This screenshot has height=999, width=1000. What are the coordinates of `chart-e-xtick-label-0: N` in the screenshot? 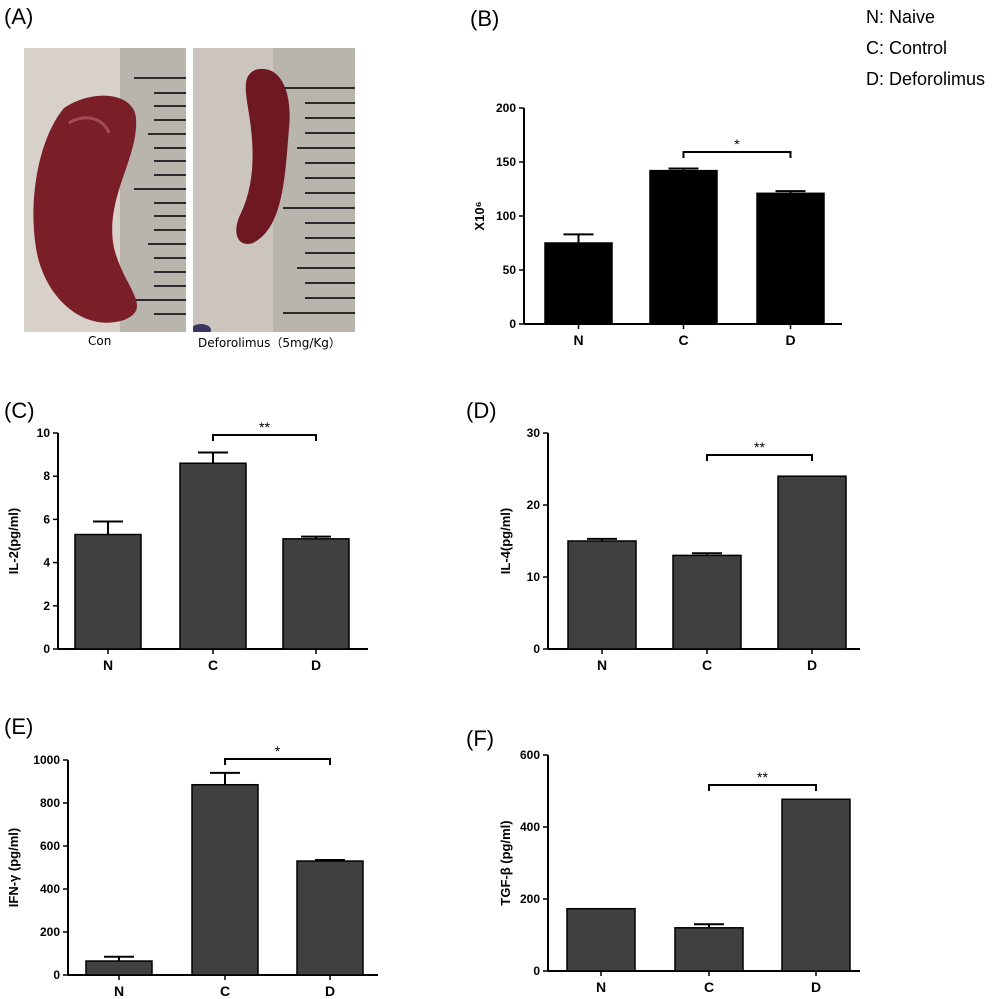 It's located at (119, 991).